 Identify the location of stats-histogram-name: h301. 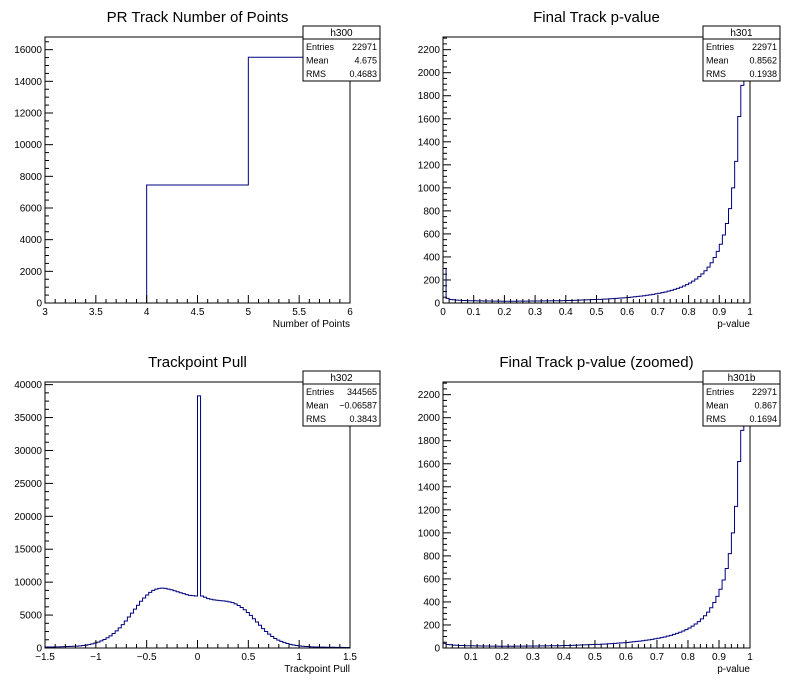
(741, 33).